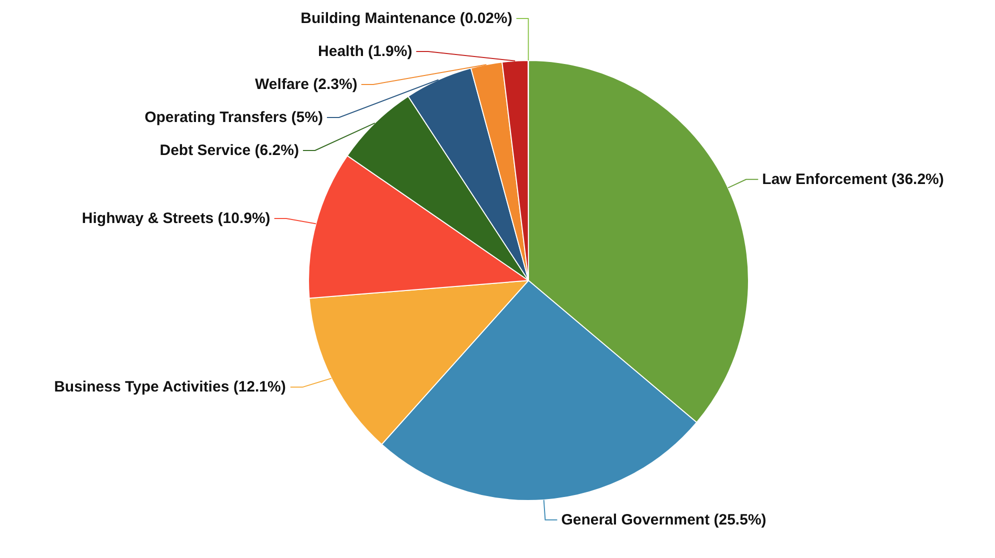 The height and width of the screenshot is (558, 995). I want to click on slice-label: Welfare (2.3%), so click(306, 84).